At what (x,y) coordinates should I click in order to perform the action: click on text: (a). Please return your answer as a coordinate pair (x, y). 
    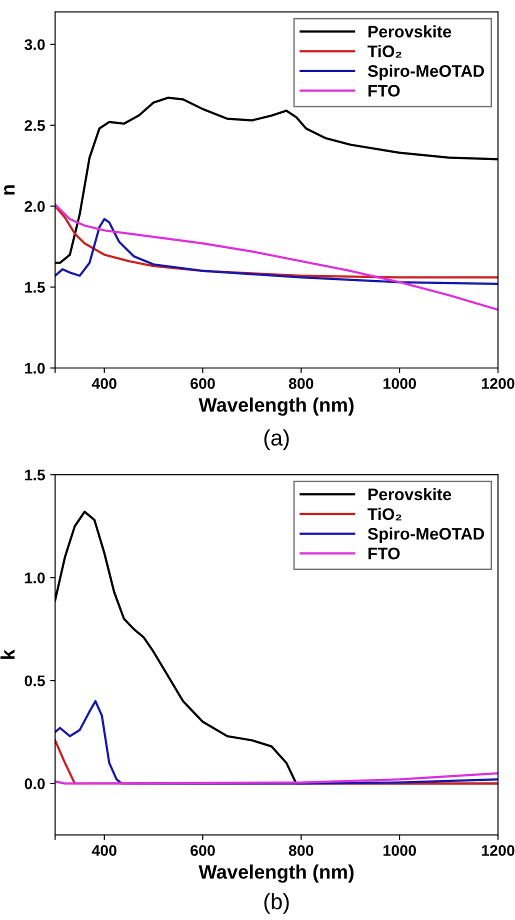
    Looking at the image, I should click on (276, 439).